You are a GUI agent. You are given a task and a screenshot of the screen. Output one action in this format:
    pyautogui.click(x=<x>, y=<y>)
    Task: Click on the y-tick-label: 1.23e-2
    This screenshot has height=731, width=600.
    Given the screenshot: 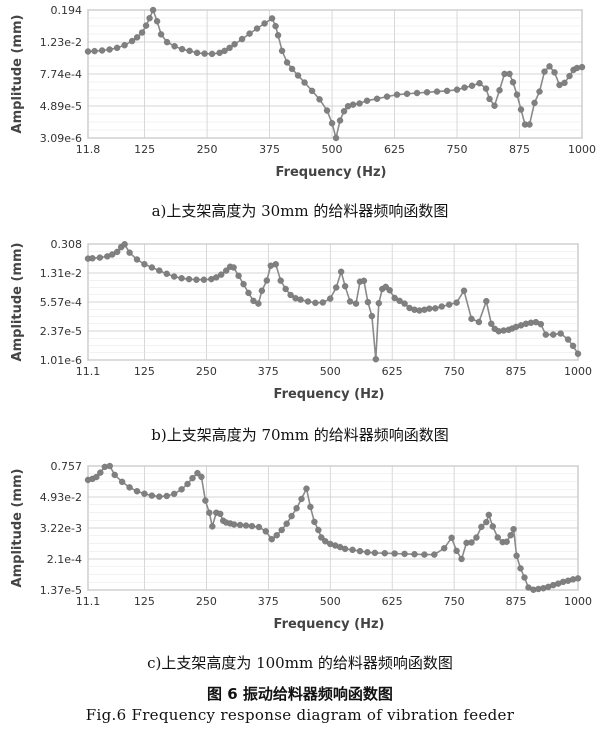 What is the action you would take?
    pyautogui.click(x=61, y=42)
    